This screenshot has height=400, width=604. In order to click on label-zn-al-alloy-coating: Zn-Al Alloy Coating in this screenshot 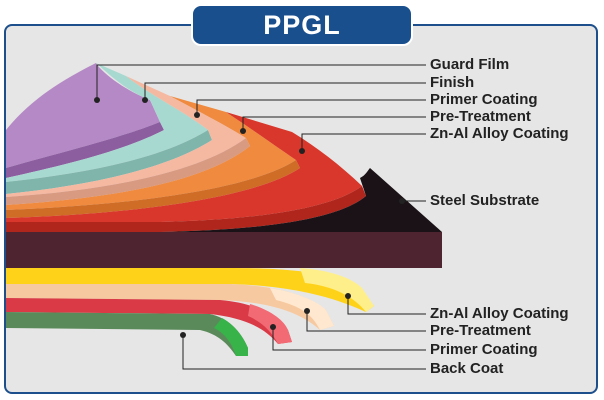, I will do `click(499, 133)`.